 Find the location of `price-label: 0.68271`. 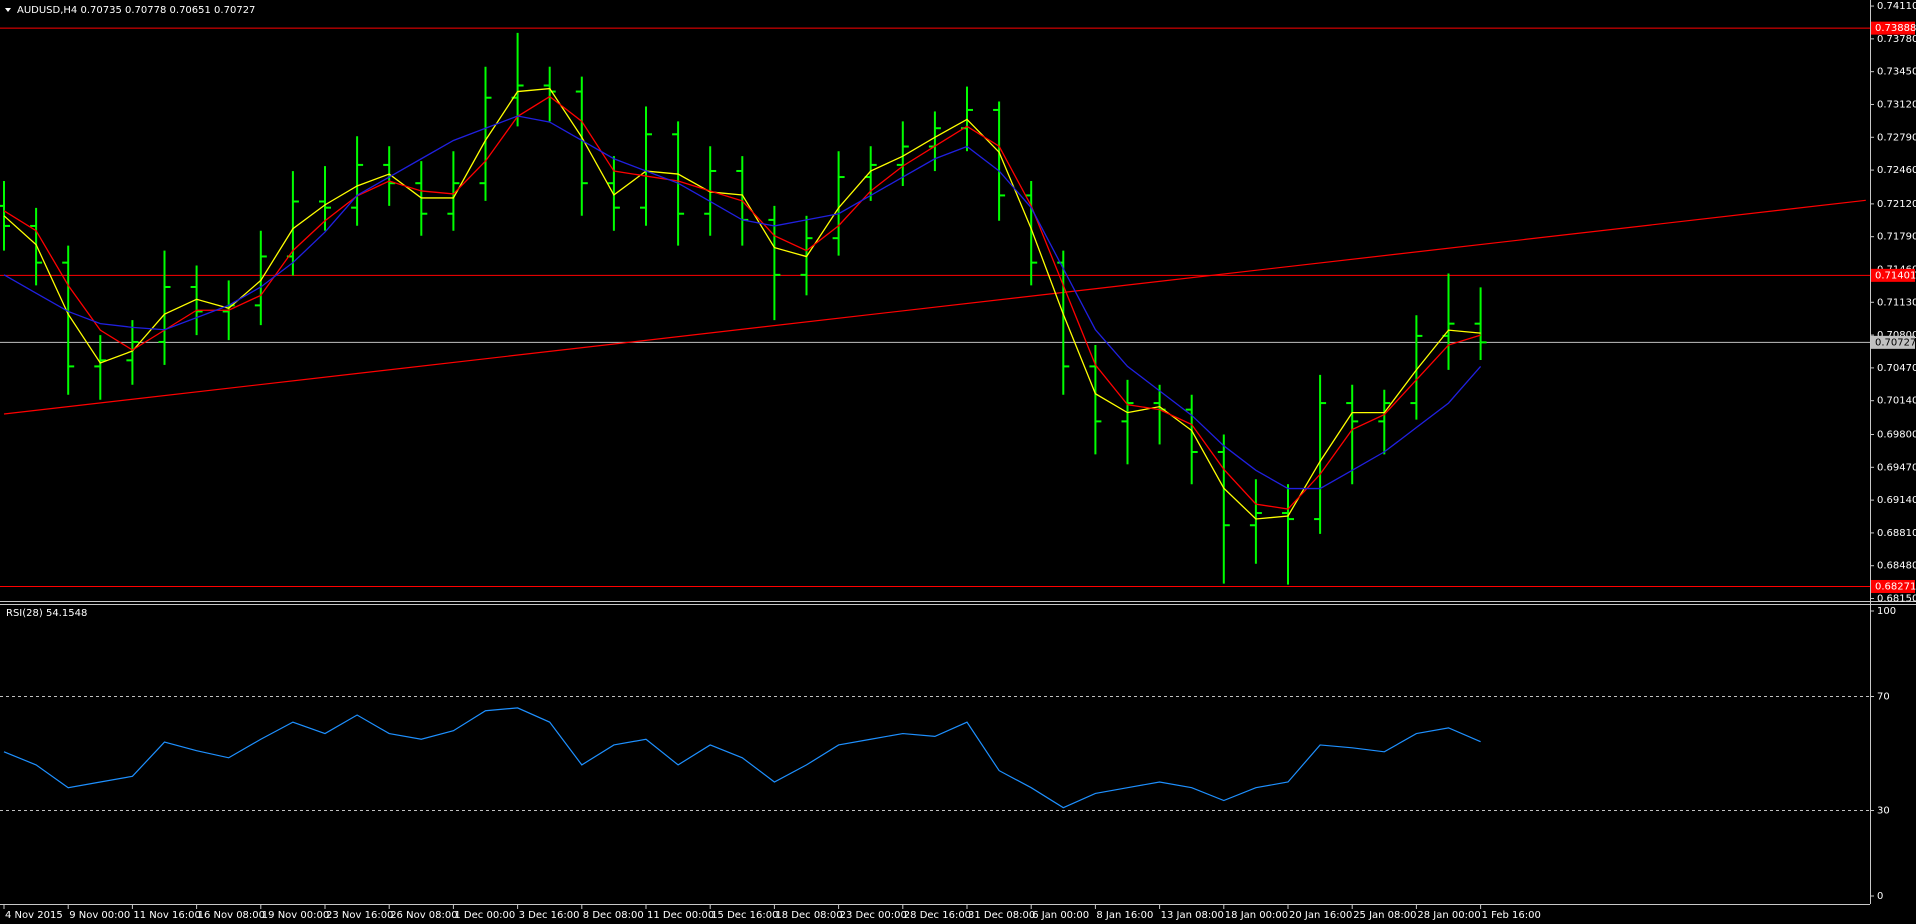

price-label: 0.68271 is located at coordinates (1895, 586).